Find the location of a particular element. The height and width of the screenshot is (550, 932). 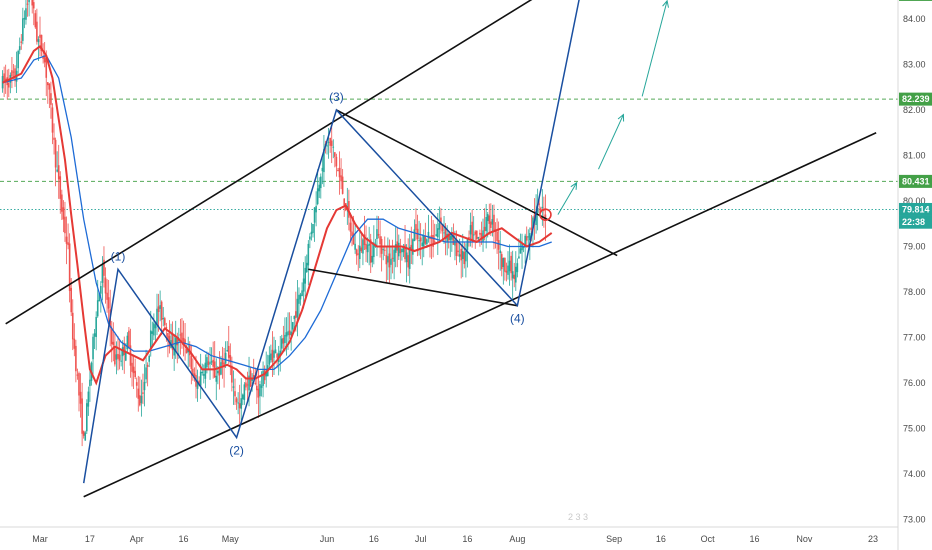

countdown-badge-text: 22:38 is located at coordinates (913, 222).